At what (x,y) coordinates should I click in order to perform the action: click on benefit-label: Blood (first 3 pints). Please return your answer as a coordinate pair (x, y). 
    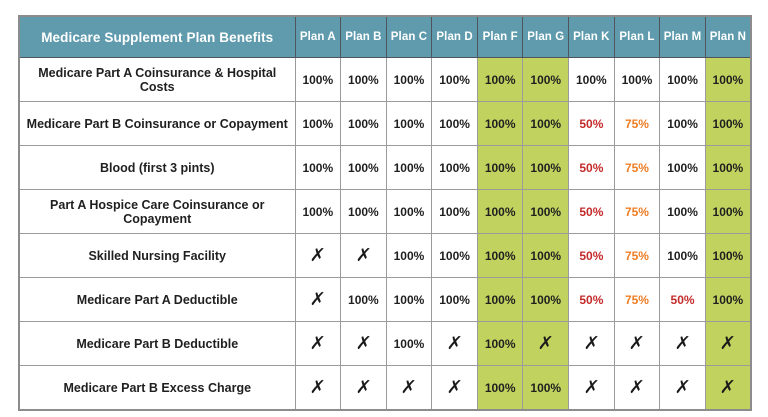
    Looking at the image, I should click on (157, 167).